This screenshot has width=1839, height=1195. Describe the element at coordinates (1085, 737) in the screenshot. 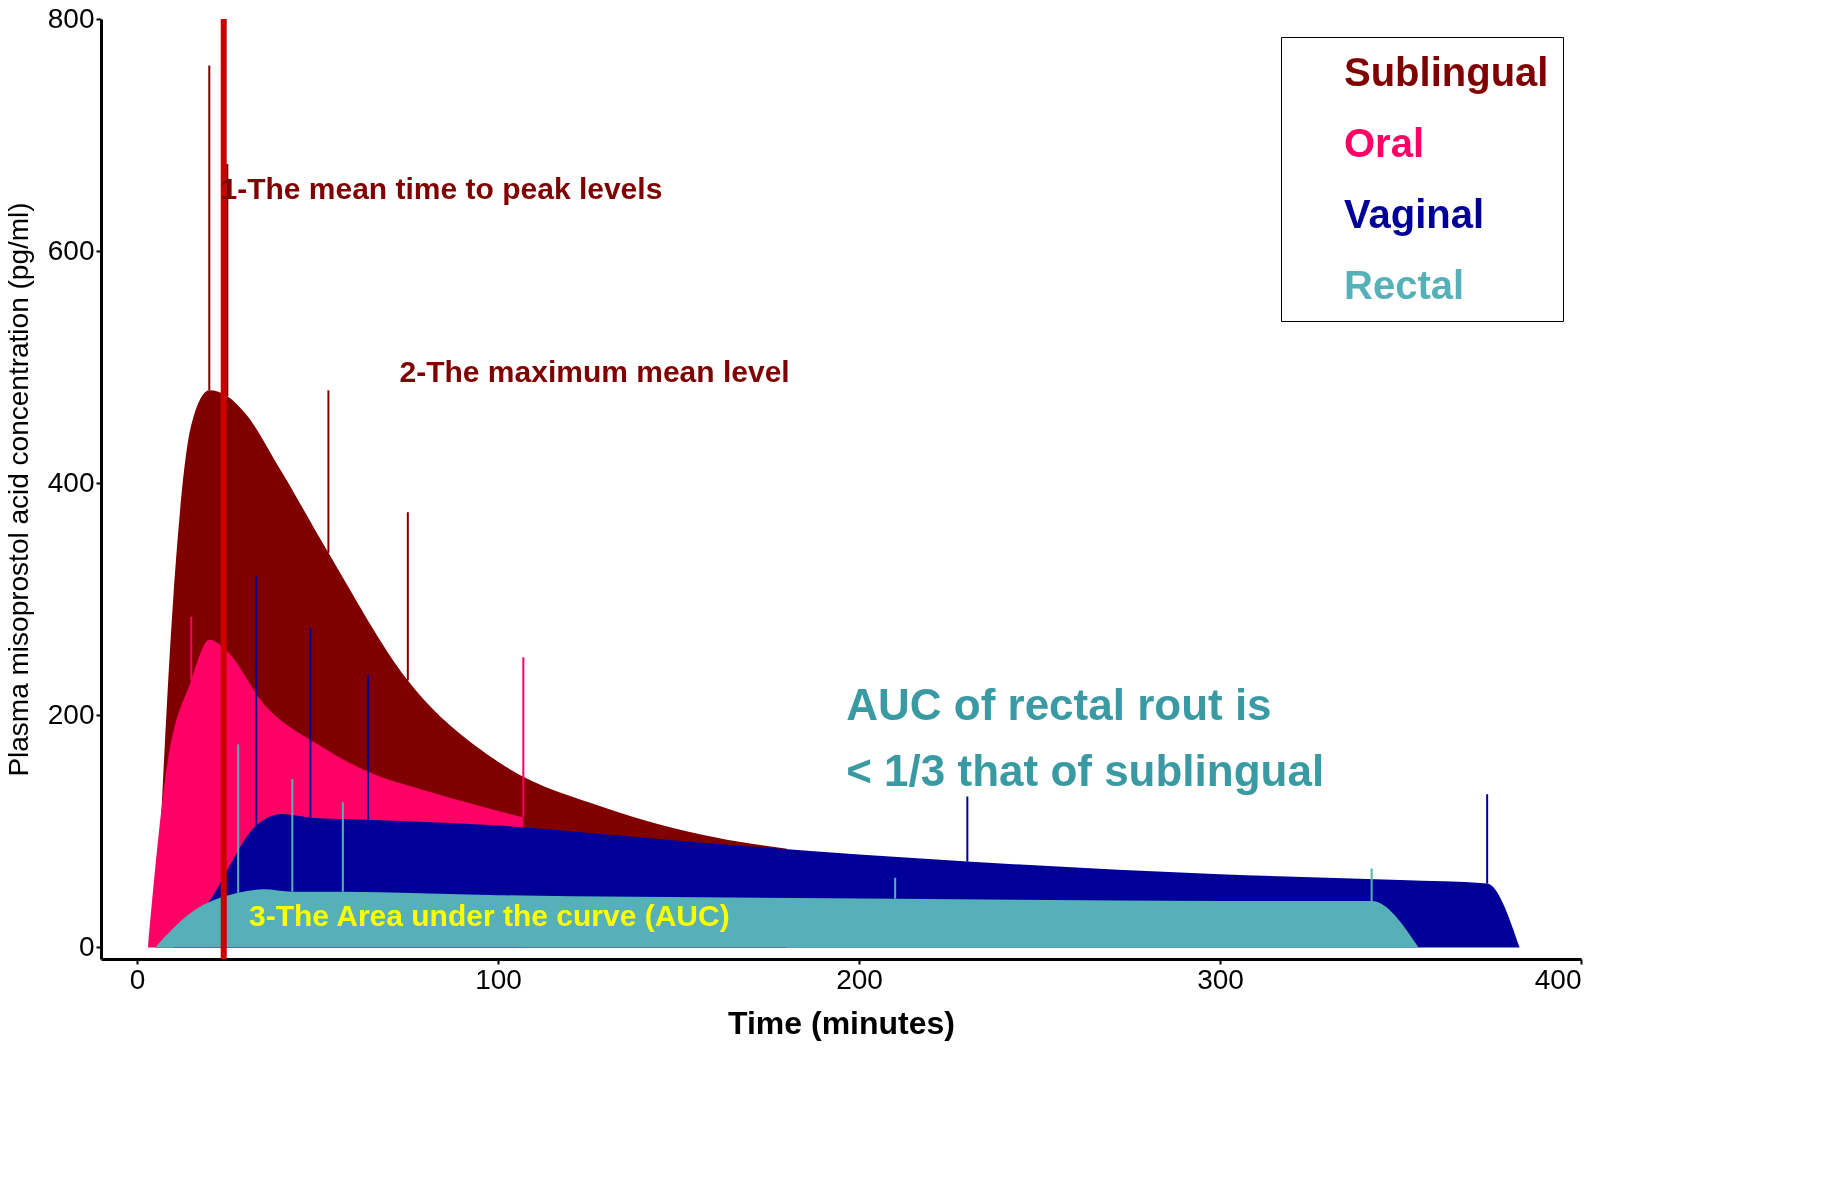

I see `annotation: AUC of rectal rout is < 1/3 that of sublingual` at that location.